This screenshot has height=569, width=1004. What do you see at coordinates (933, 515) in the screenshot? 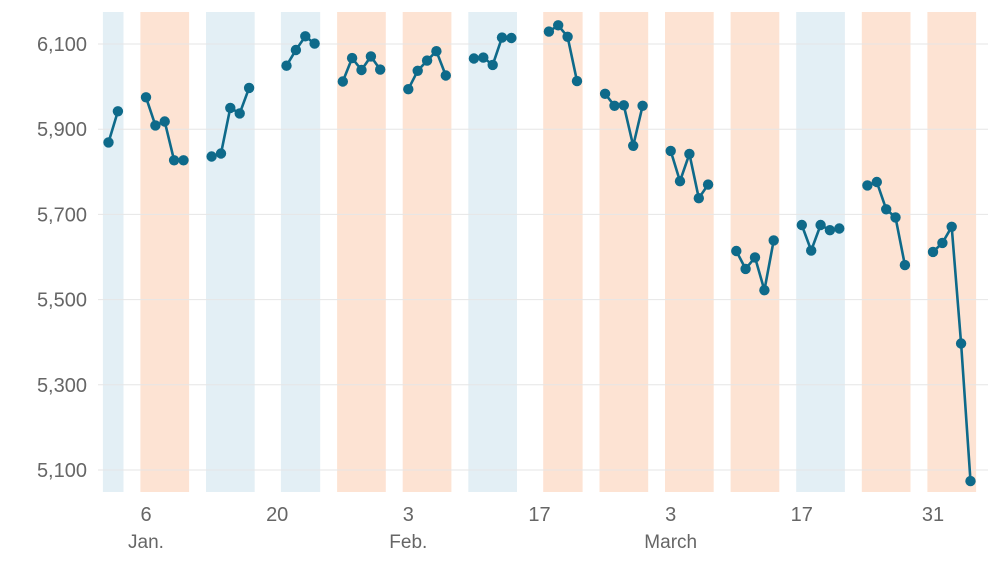
I see `x-tick-label: 31` at bounding box center [933, 515].